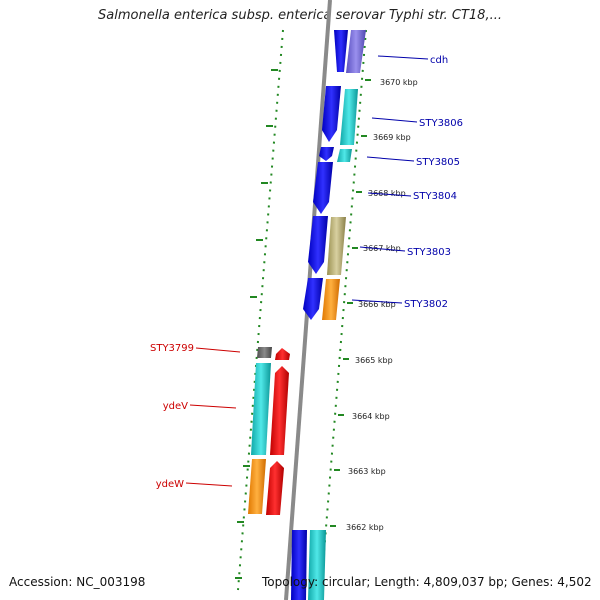 Image resolution: width=600 pixels, height=600 pixels. Describe the element at coordinates (438, 162) in the screenshot. I see `gene-label-sty3805: STY3805` at that location.